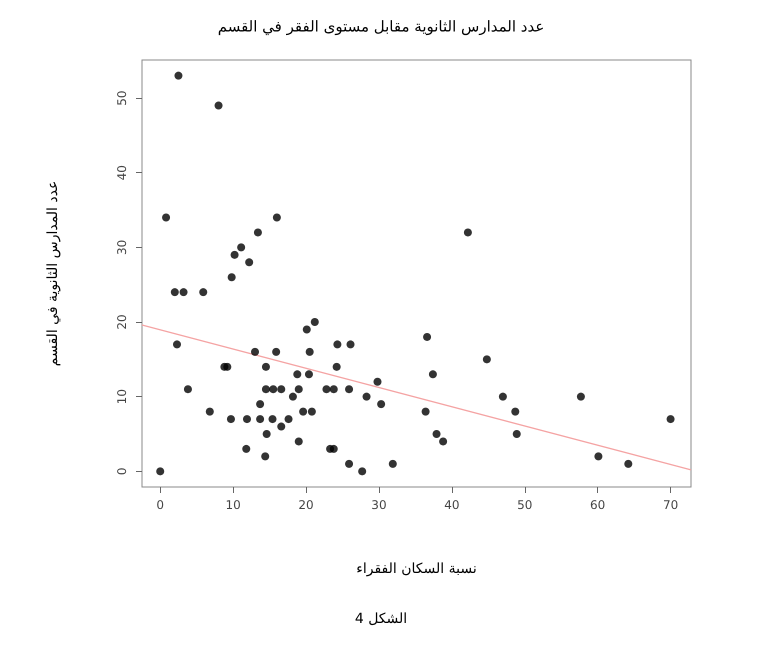 Image resolution: width=762 pixels, height=655 pixels. Describe the element at coordinates (416, 569) in the screenshot. I see `x-axis-title: نسبة السكان الفقراء` at that location.